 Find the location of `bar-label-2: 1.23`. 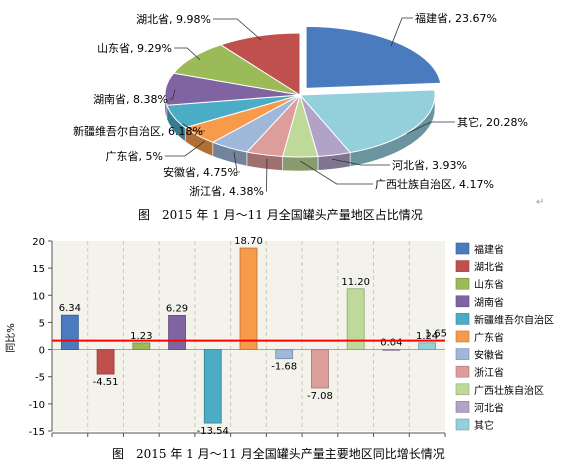

bar-label-2: 1.23 is located at coordinates (141, 336).